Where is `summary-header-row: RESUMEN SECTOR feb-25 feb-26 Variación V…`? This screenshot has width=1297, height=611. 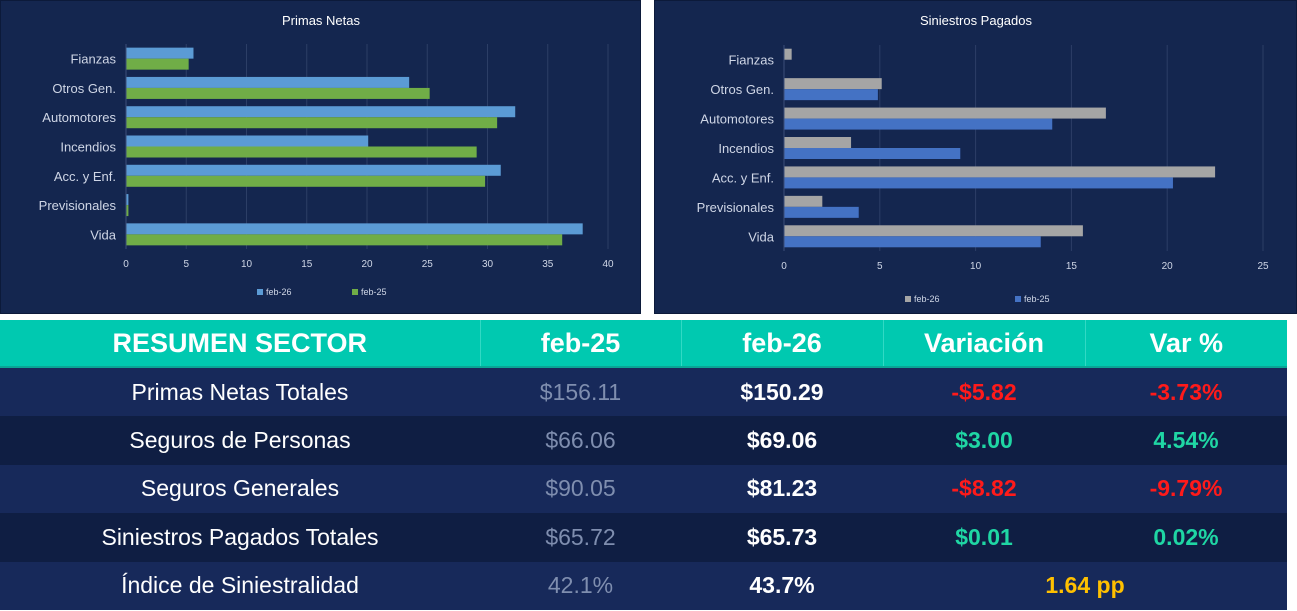 summary-header-row: RESUMEN SECTOR feb-25 feb-26 Variación V… is located at coordinates (643, 344).